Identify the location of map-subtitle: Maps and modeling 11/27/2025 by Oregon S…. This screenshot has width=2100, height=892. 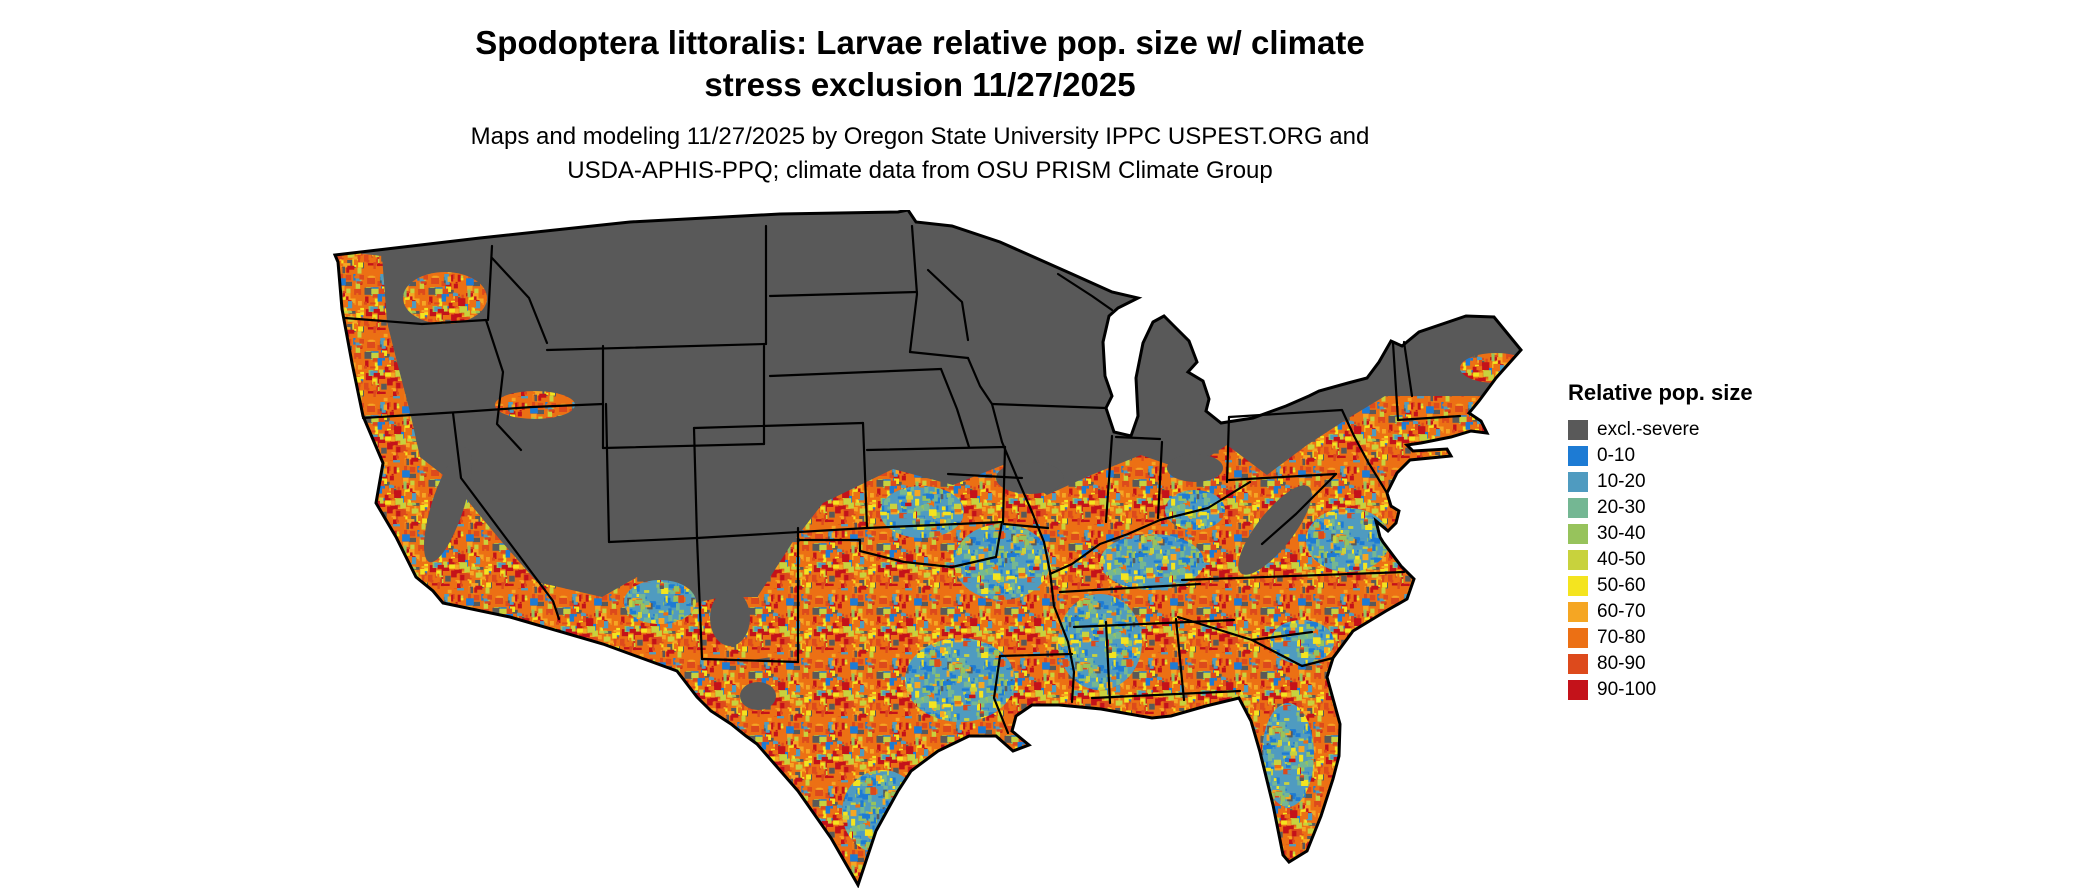
(920, 154).